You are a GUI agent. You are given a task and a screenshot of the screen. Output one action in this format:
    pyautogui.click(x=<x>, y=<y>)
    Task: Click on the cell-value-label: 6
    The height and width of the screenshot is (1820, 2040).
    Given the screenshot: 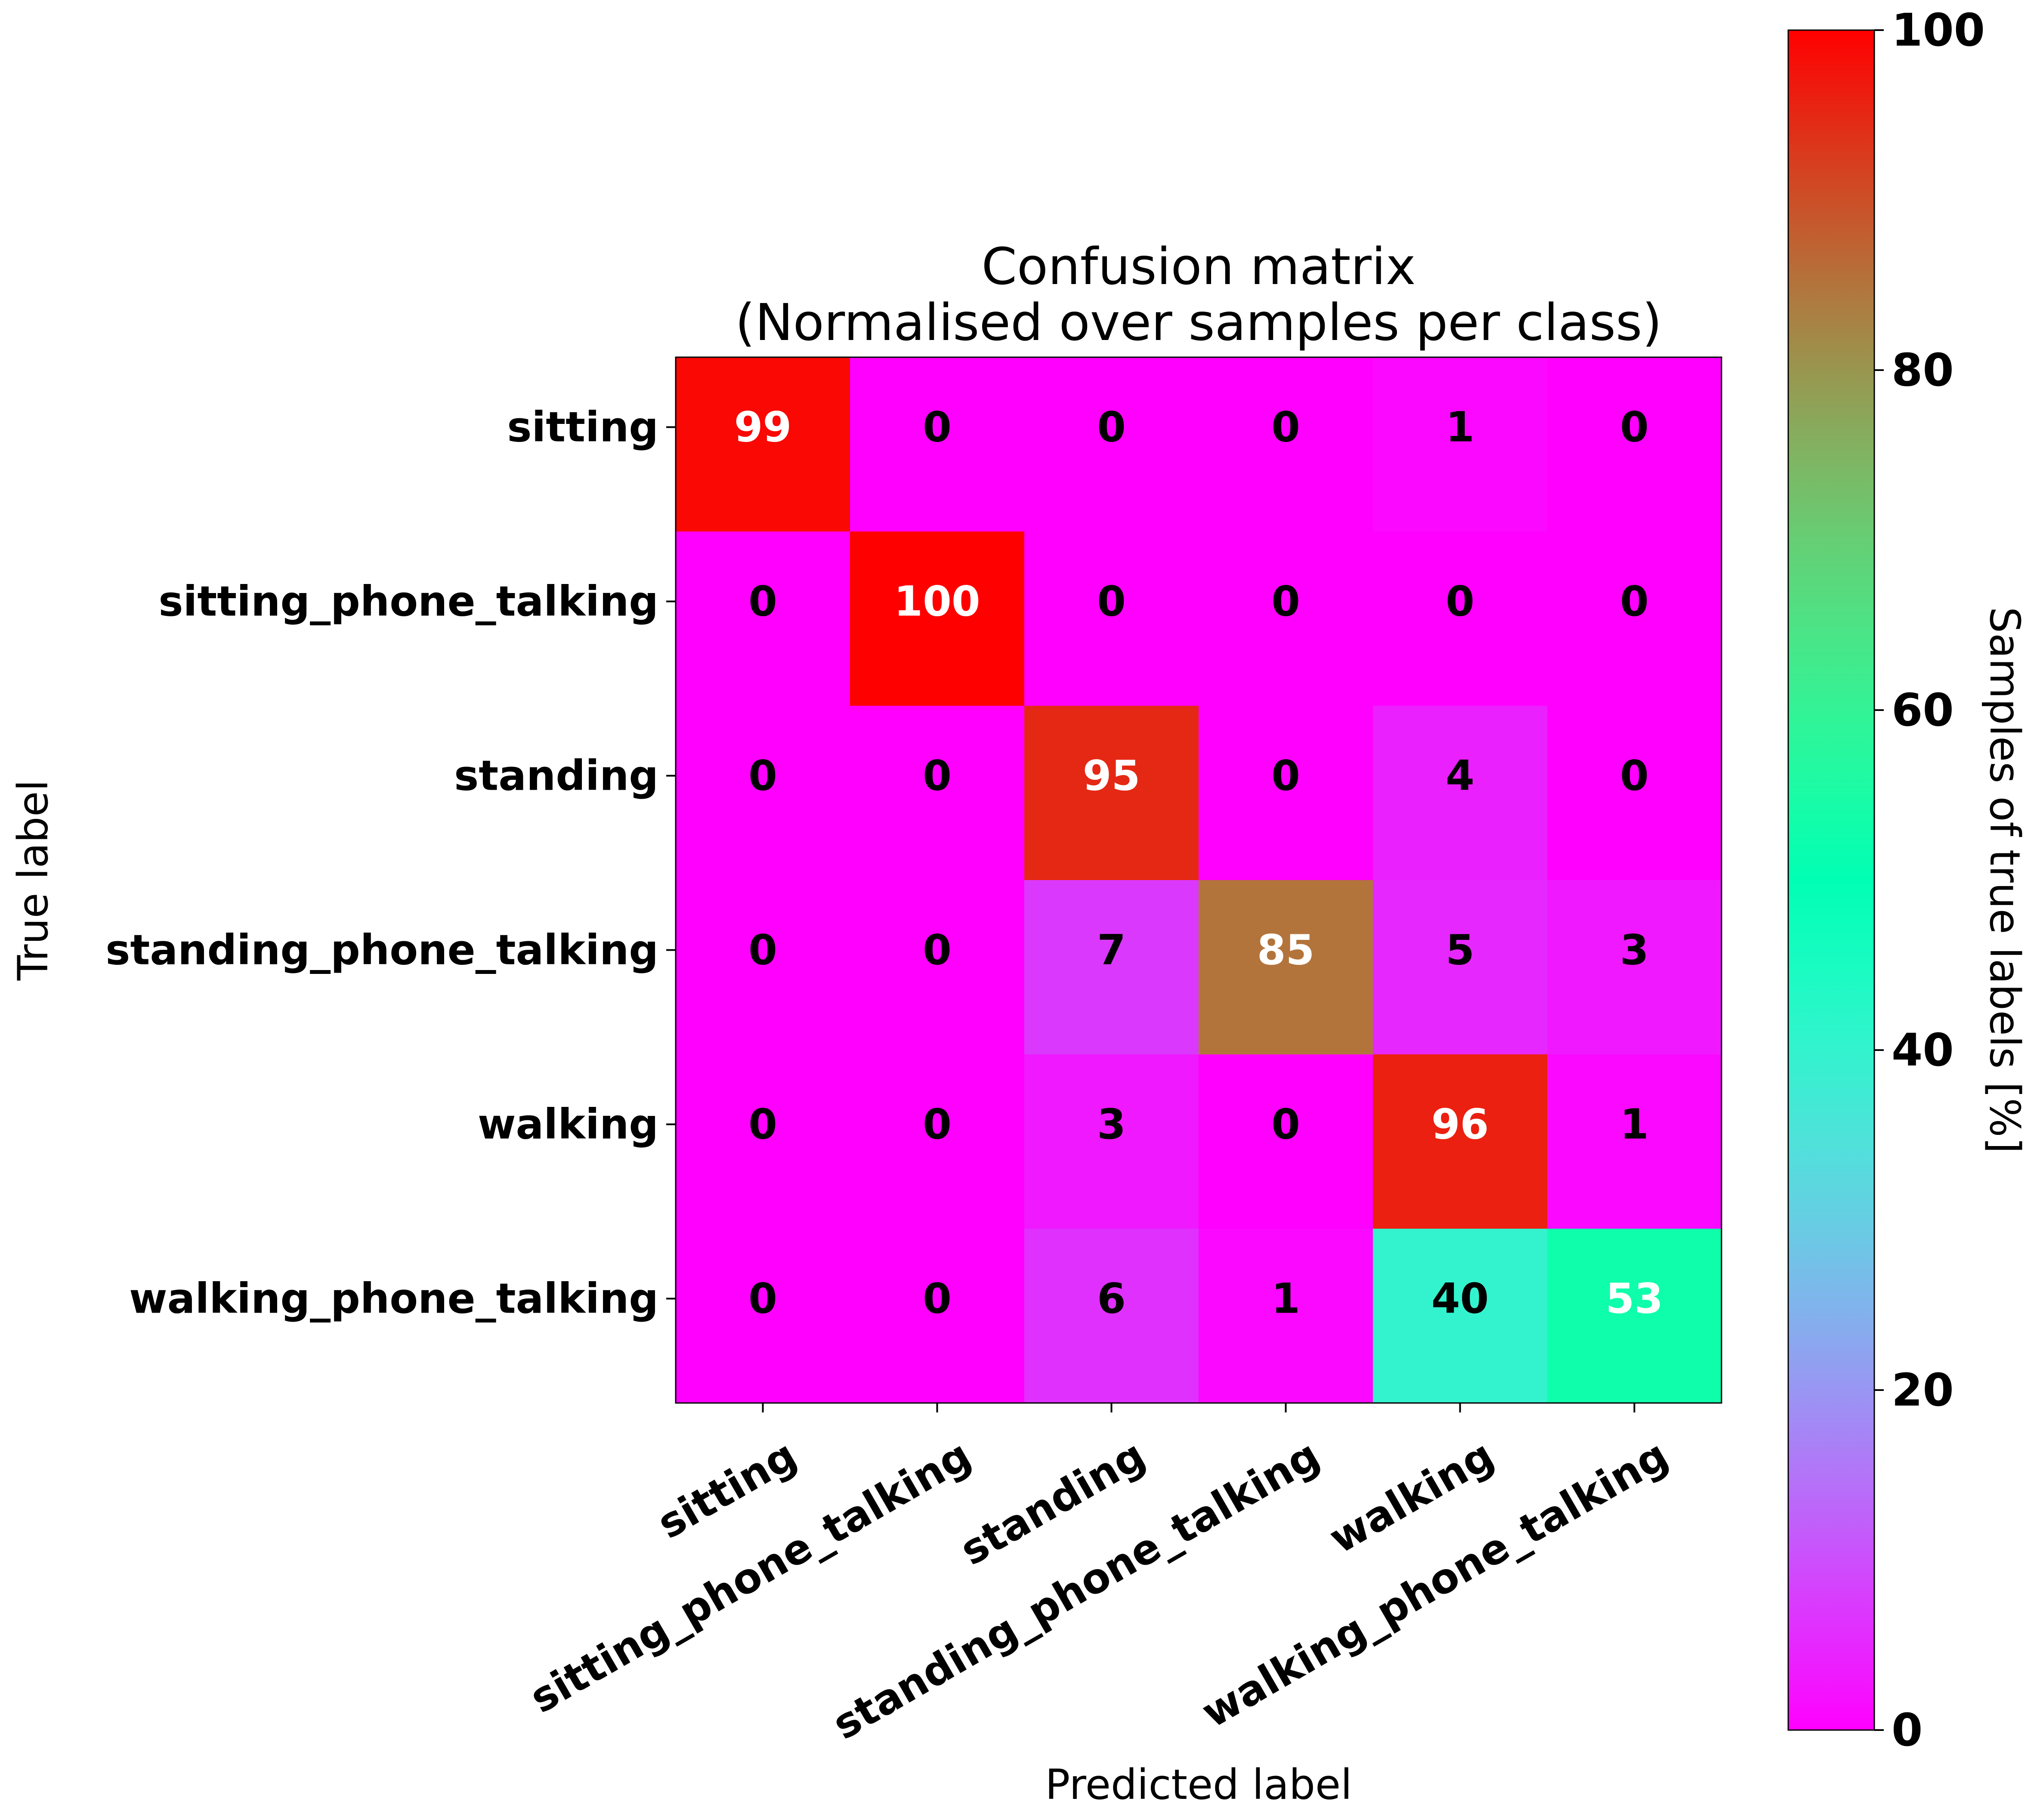 What is the action you would take?
    pyautogui.click(x=1111, y=1299)
    